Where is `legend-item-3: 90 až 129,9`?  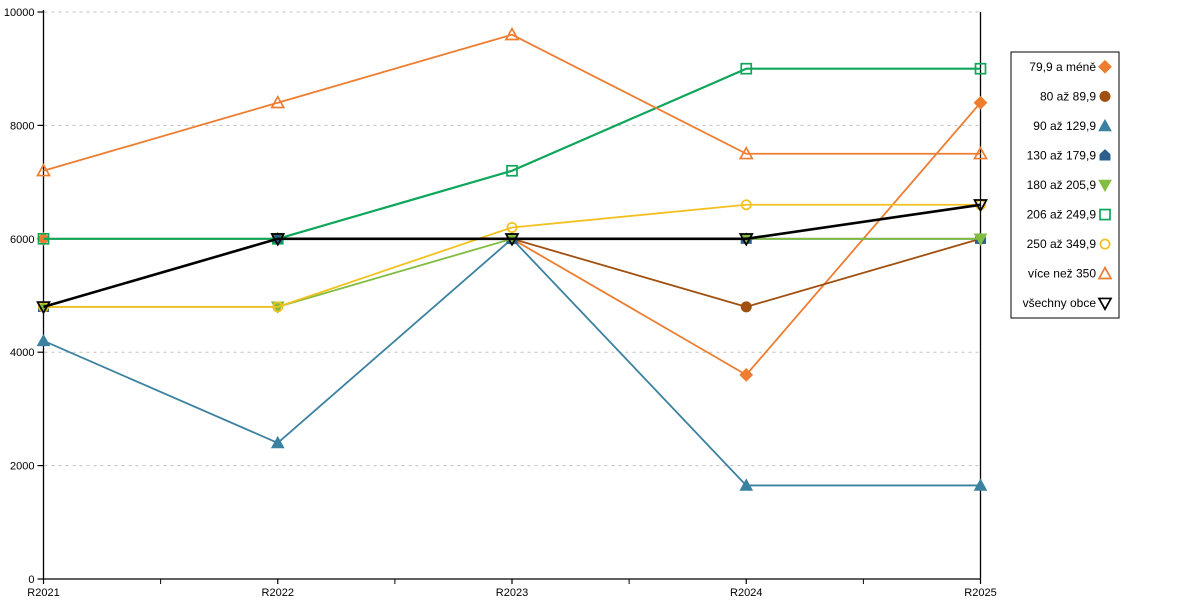
legend-item-3: 90 až 129,9 is located at coordinates (1072, 125).